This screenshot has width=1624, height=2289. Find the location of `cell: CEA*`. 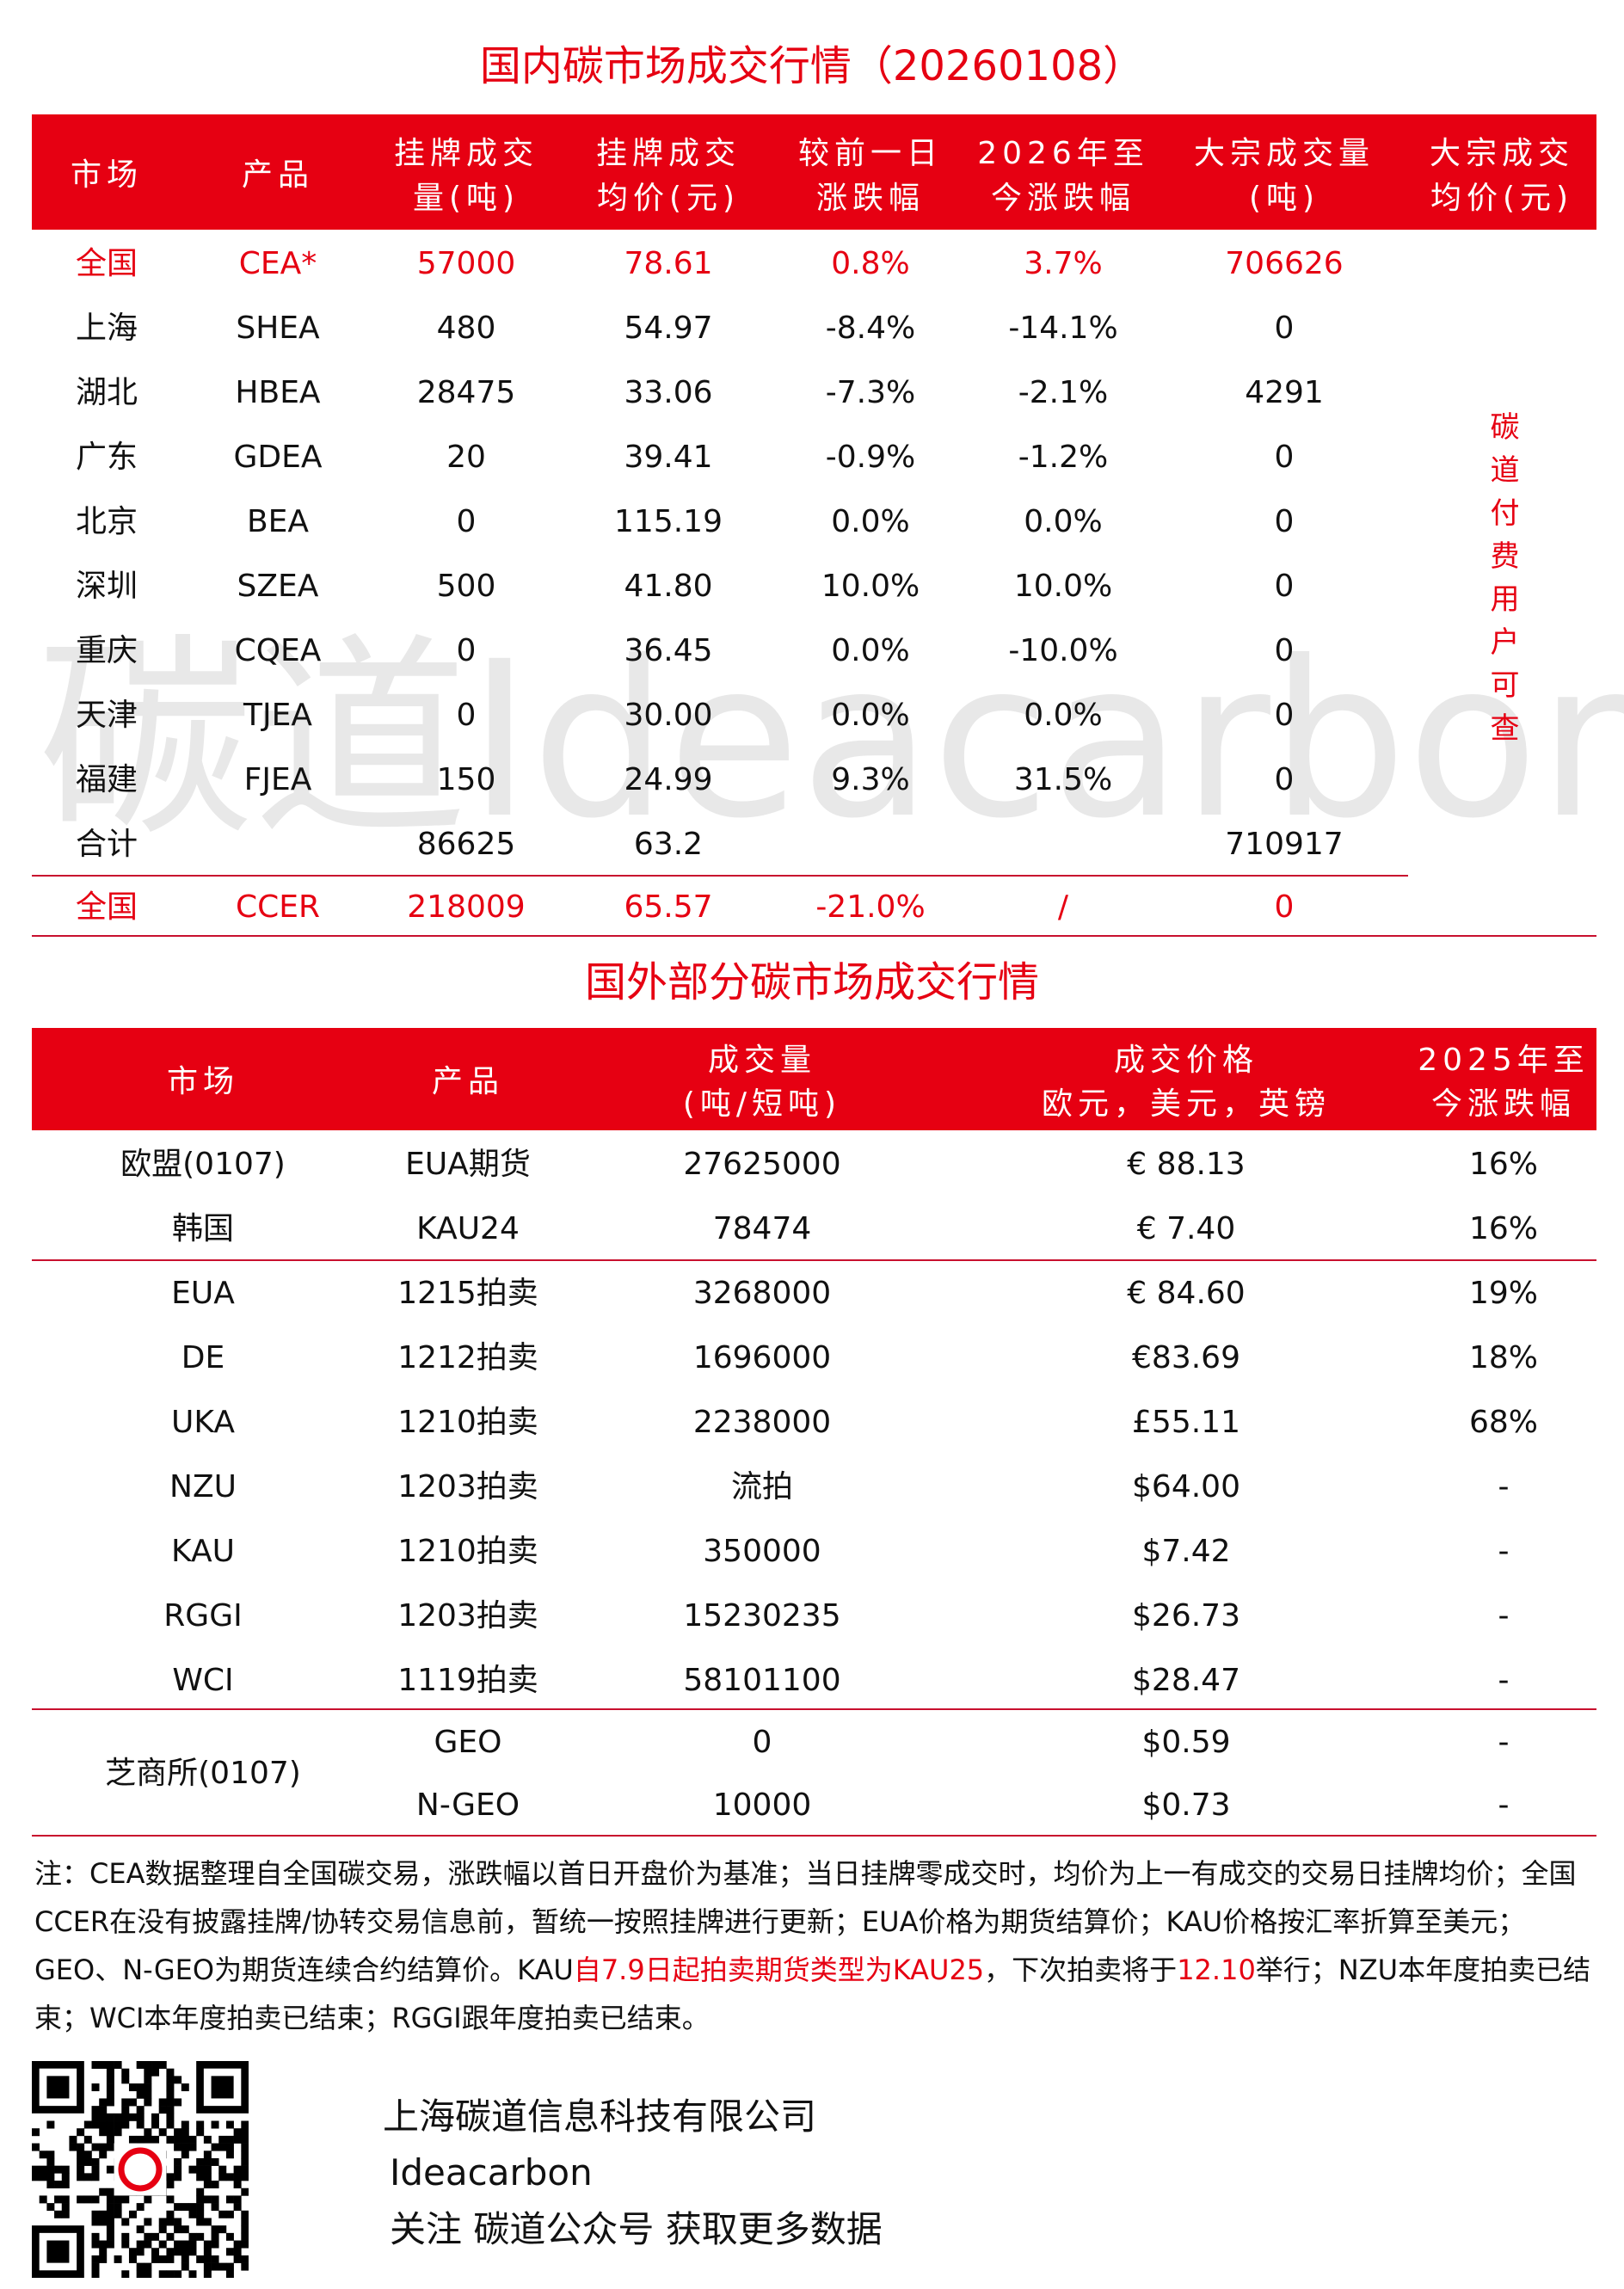

cell: CEA* is located at coordinates (277, 263).